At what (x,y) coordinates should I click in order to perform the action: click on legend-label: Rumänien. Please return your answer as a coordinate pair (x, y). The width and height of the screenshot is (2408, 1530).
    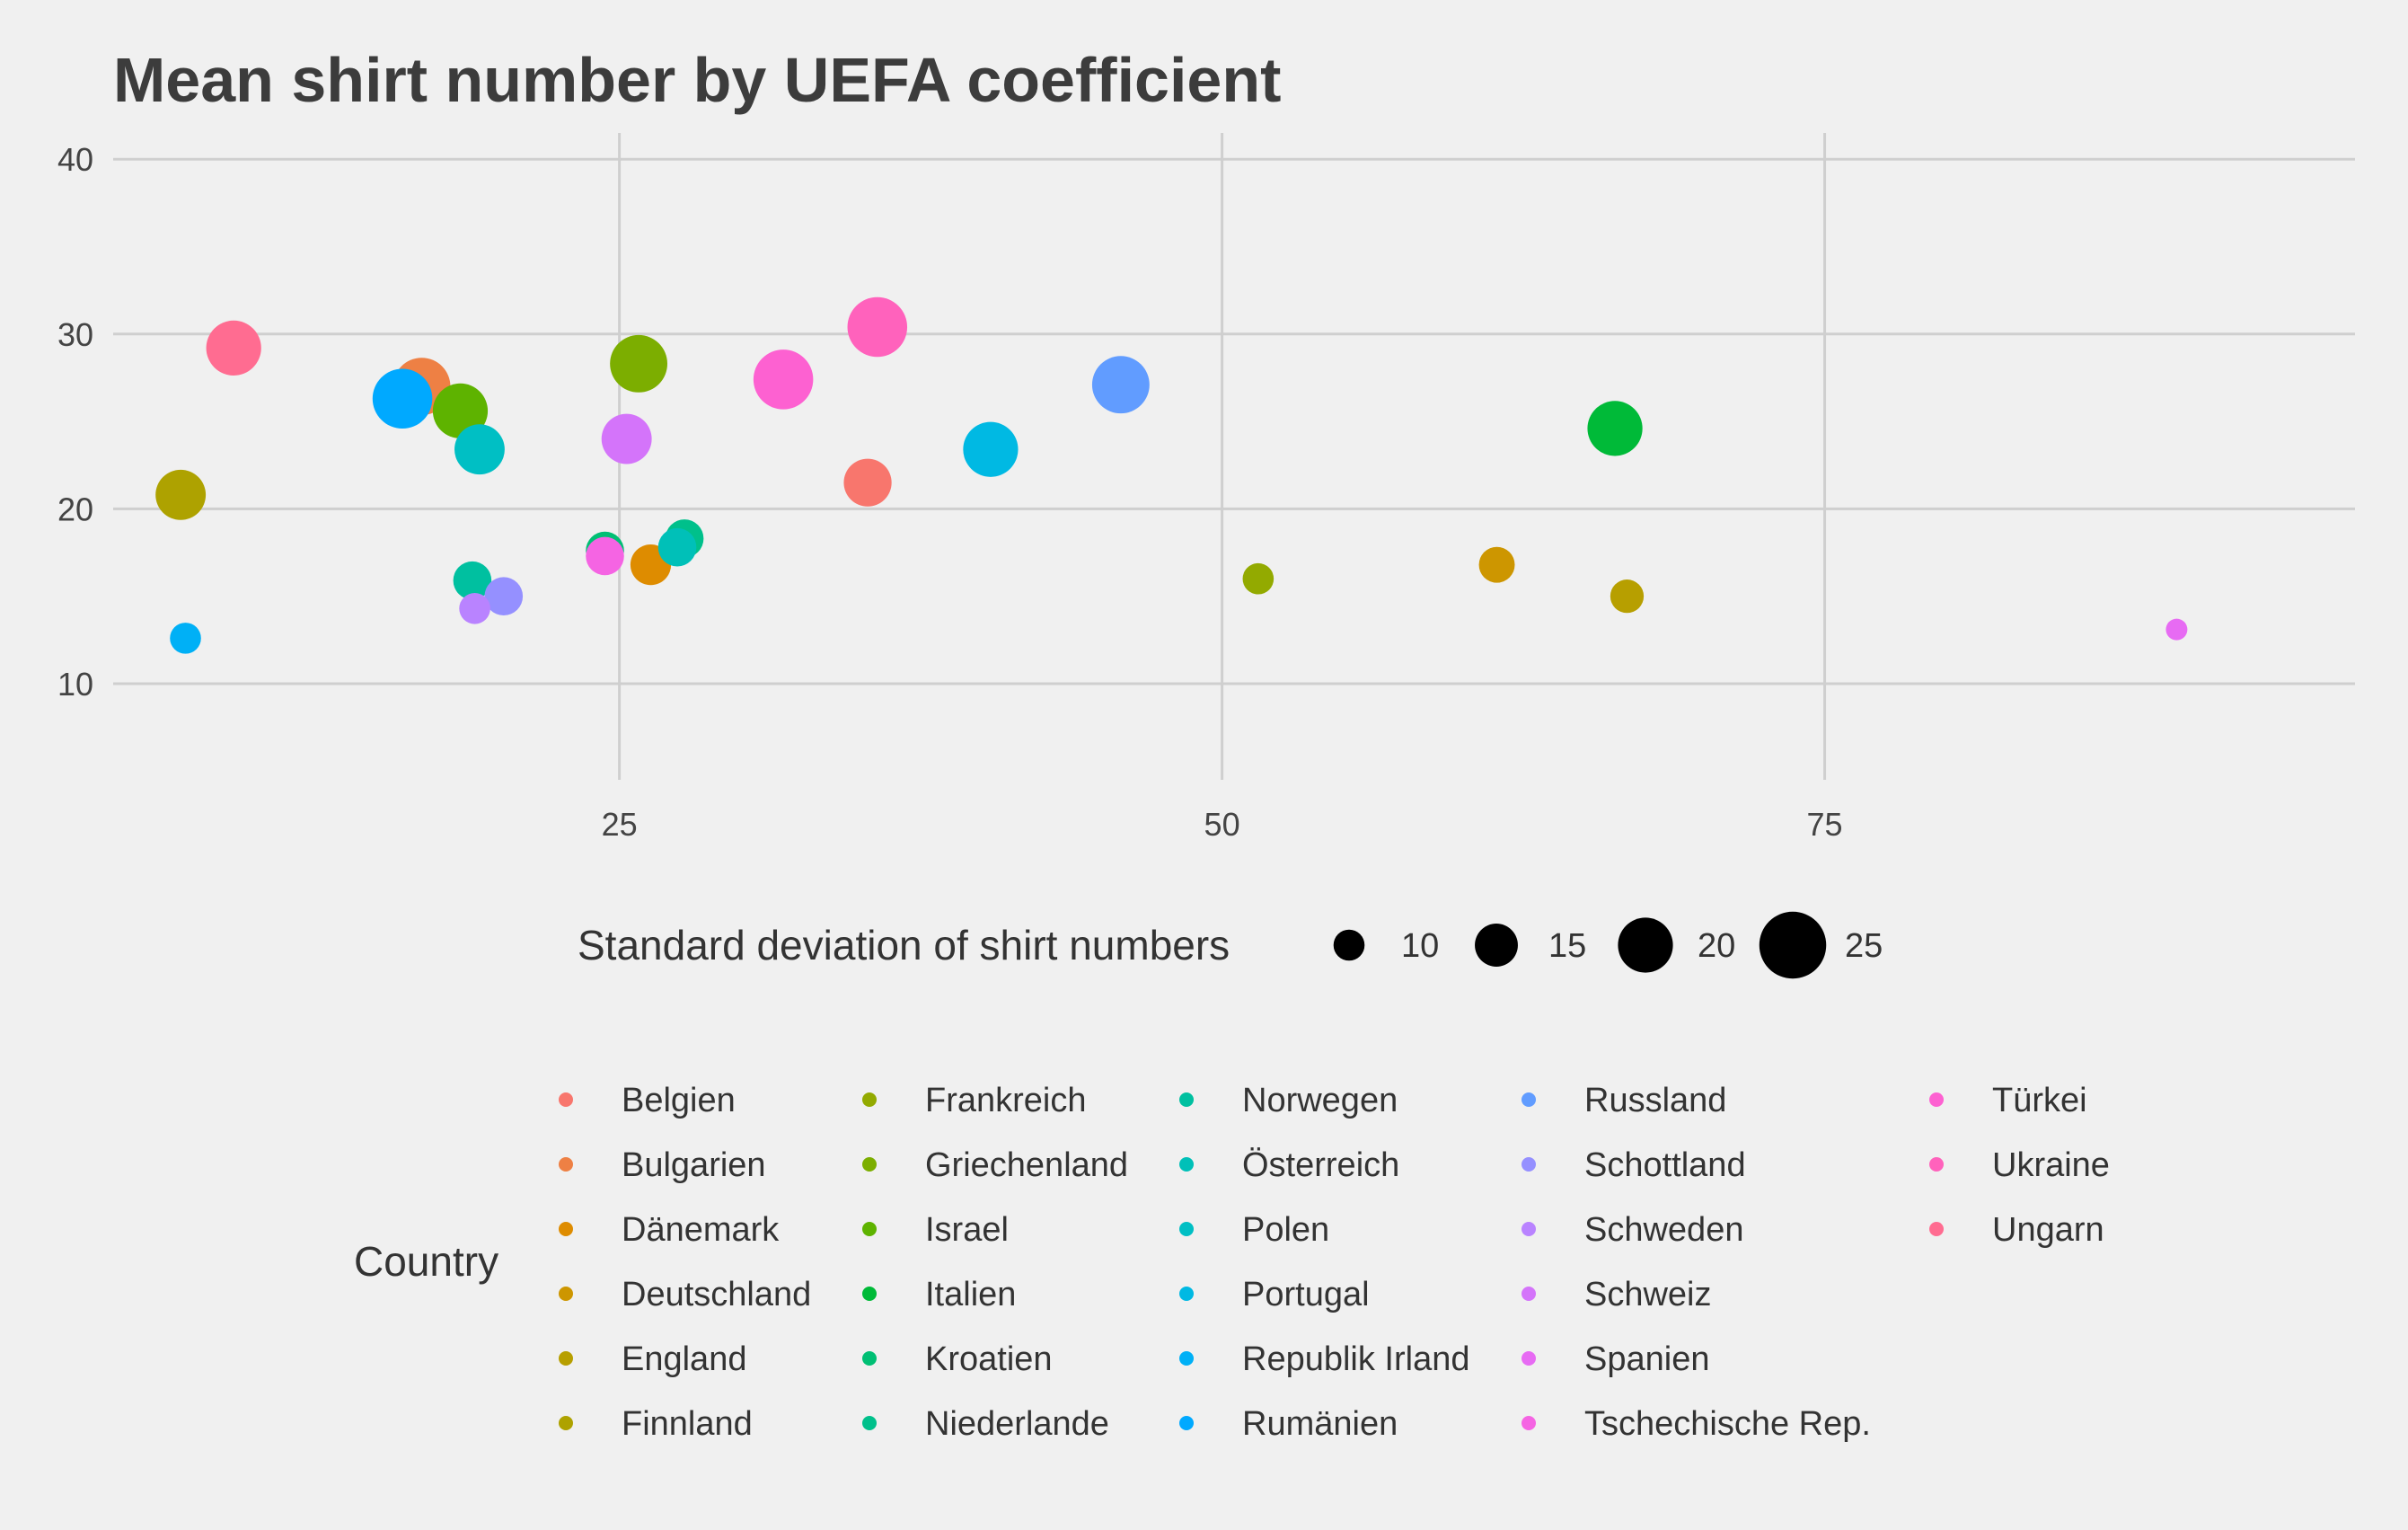
    Looking at the image, I should click on (1320, 1424).